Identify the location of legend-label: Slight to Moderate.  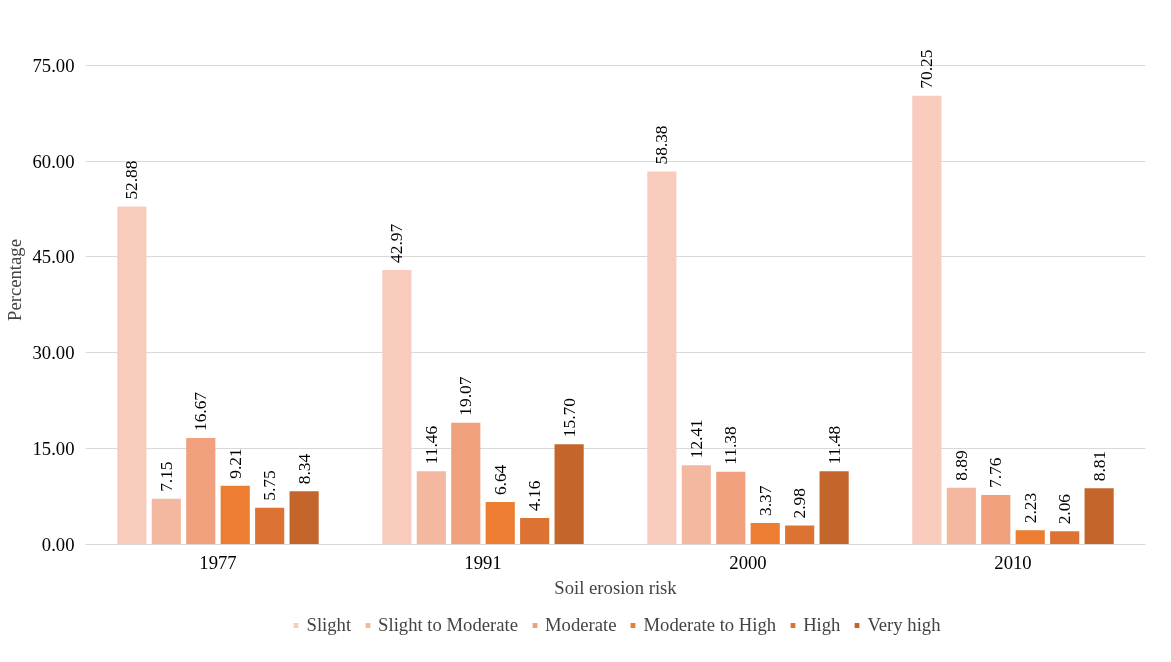
(448, 625).